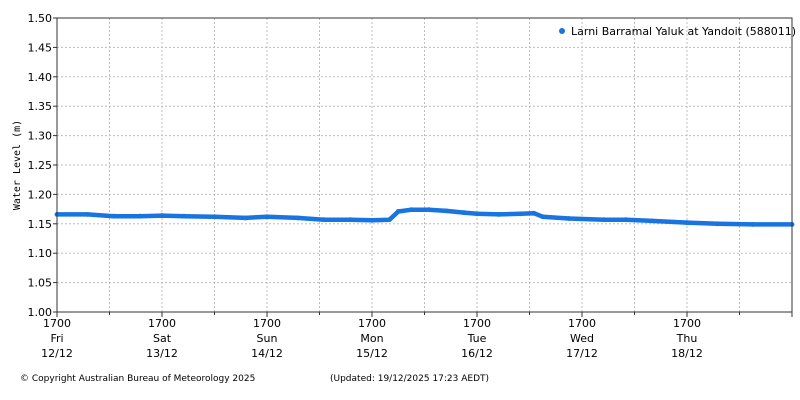 The width and height of the screenshot is (800, 400). I want to click on legend-series-label: Larni Barramal Yaluk at Yandoit (588011), so click(683, 31).